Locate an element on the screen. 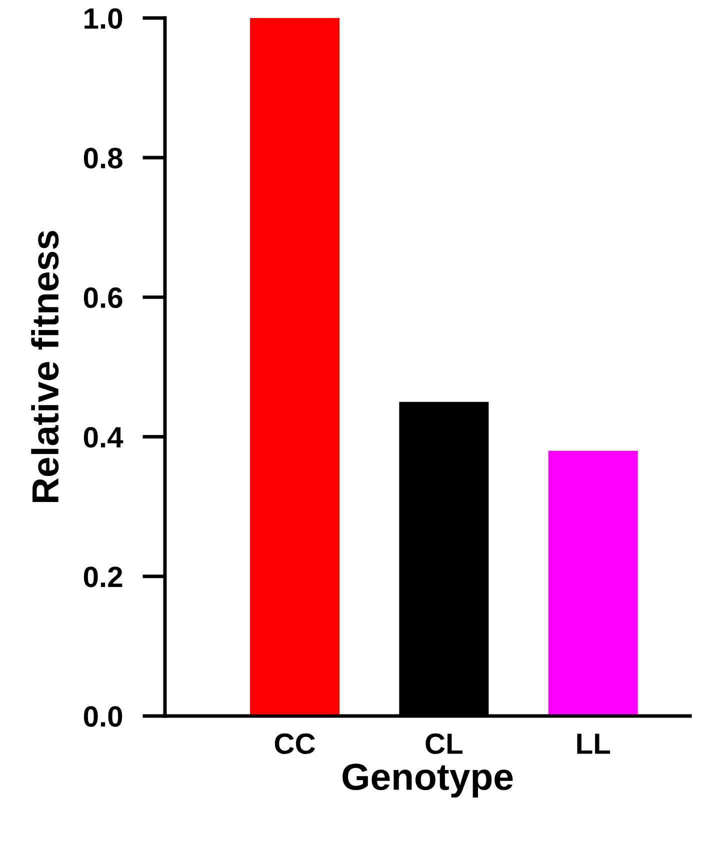 The height and width of the screenshot is (846, 702). y-tick-label: 0.6 is located at coordinates (103, 297).